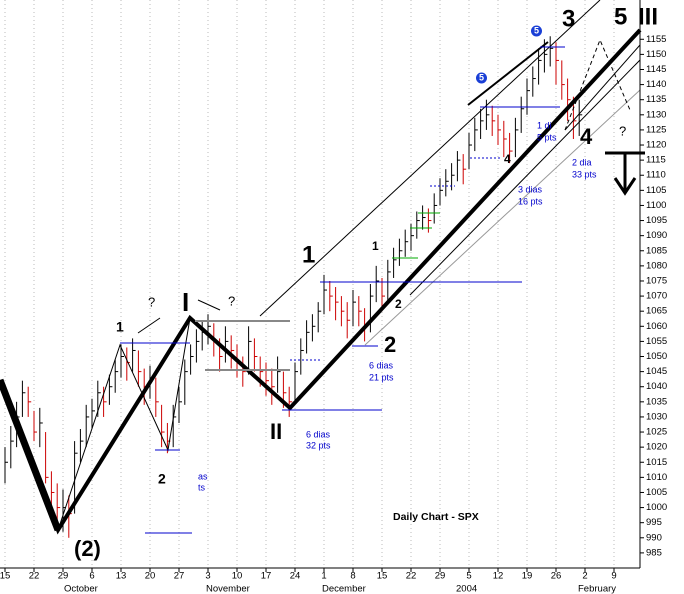 The width and height of the screenshot is (684, 594). Describe the element at coordinates (568, 18) in the screenshot. I see `annotation: 3` at that location.